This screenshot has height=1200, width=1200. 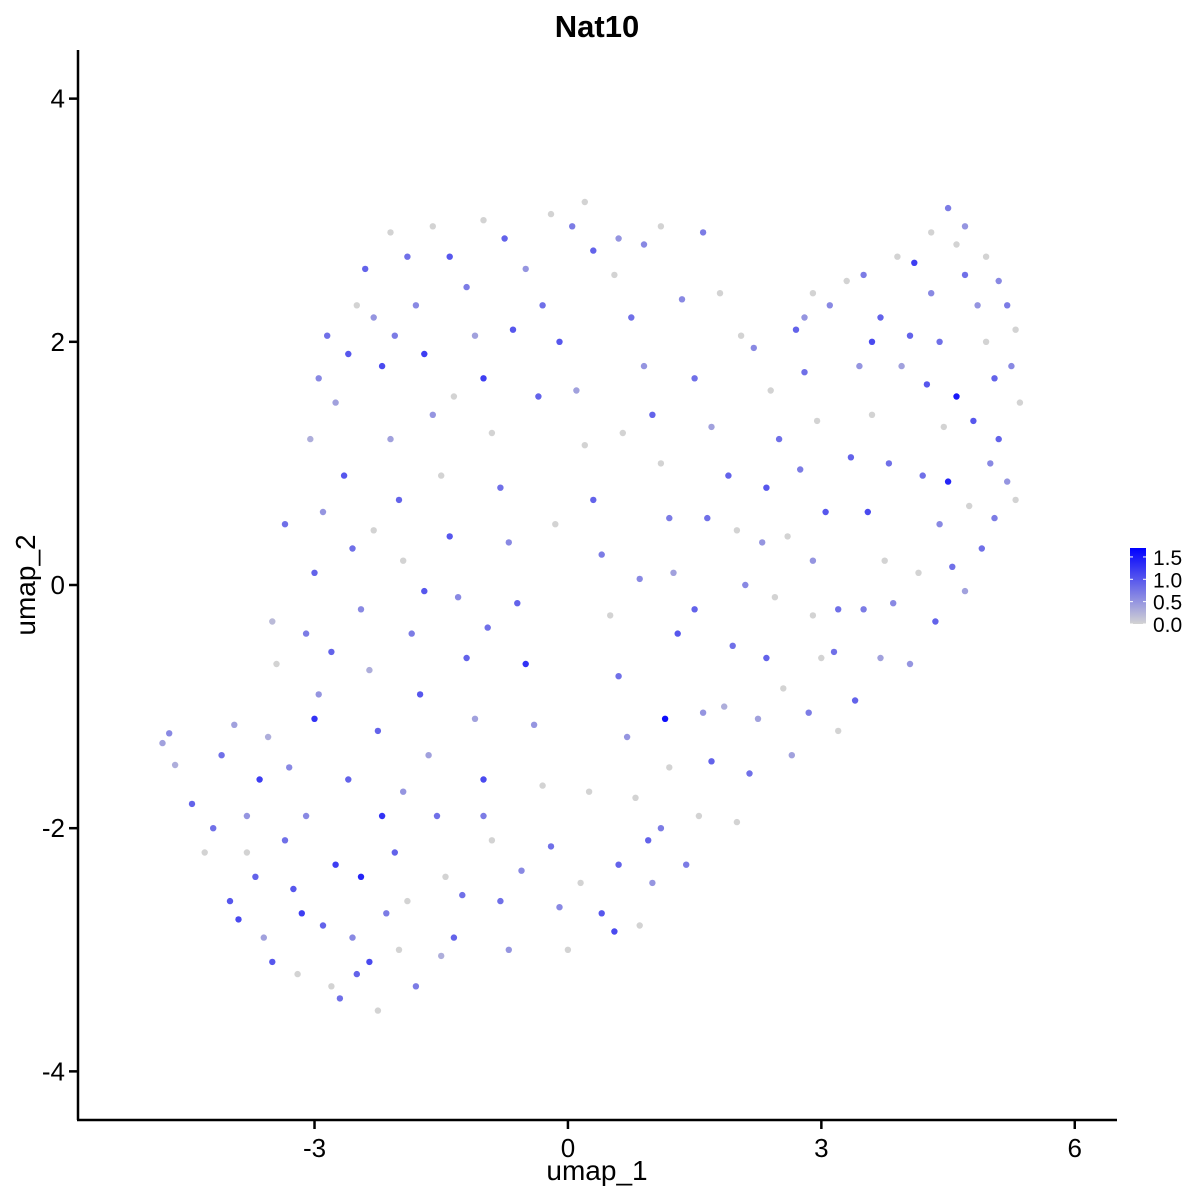 What do you see at coordinates (1167, 603) in the screenshot?
I see `colorbar-tick-label: 0.5` at bounding box center [1167, 603].